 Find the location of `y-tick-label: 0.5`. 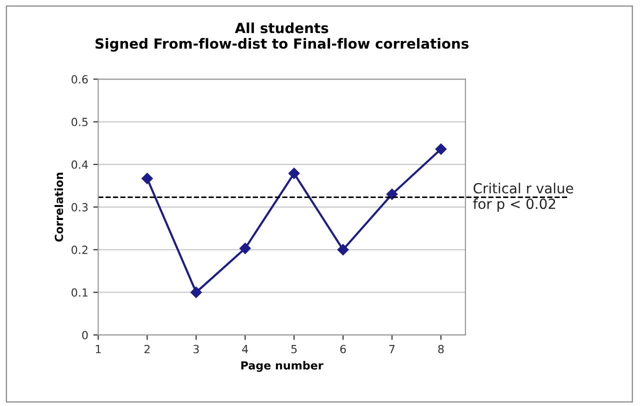

y-tick-label: 0.5 is located at coordinates (80, 122).